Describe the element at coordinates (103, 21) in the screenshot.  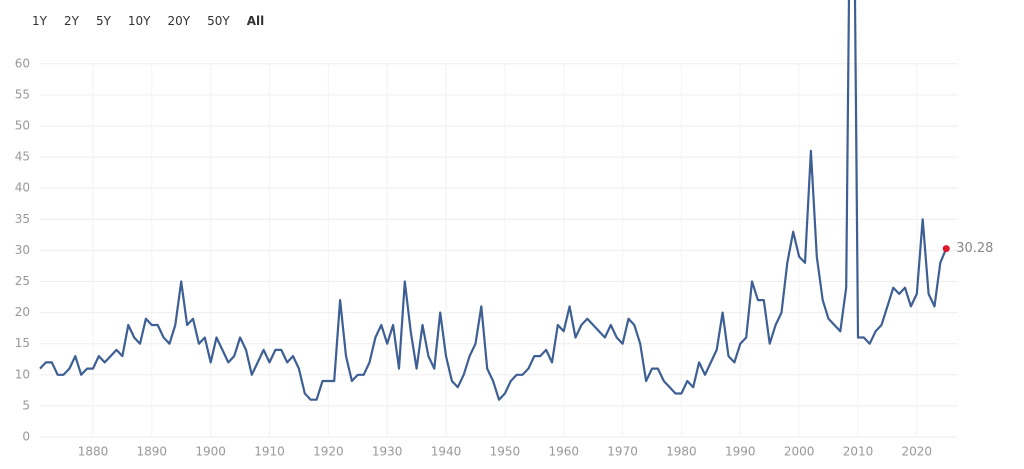
I see `range-button: 5Y` at that location.